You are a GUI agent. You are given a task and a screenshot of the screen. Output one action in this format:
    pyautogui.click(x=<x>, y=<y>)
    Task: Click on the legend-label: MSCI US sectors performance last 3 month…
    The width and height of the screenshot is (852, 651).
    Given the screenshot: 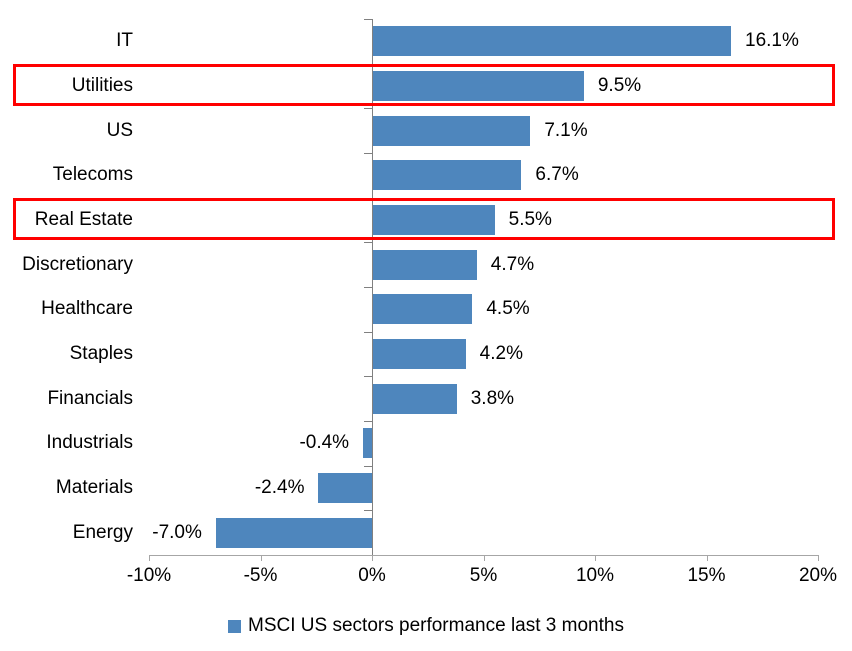 What is the action you would take?
    pyautogui.click(x=436, y=625)
    